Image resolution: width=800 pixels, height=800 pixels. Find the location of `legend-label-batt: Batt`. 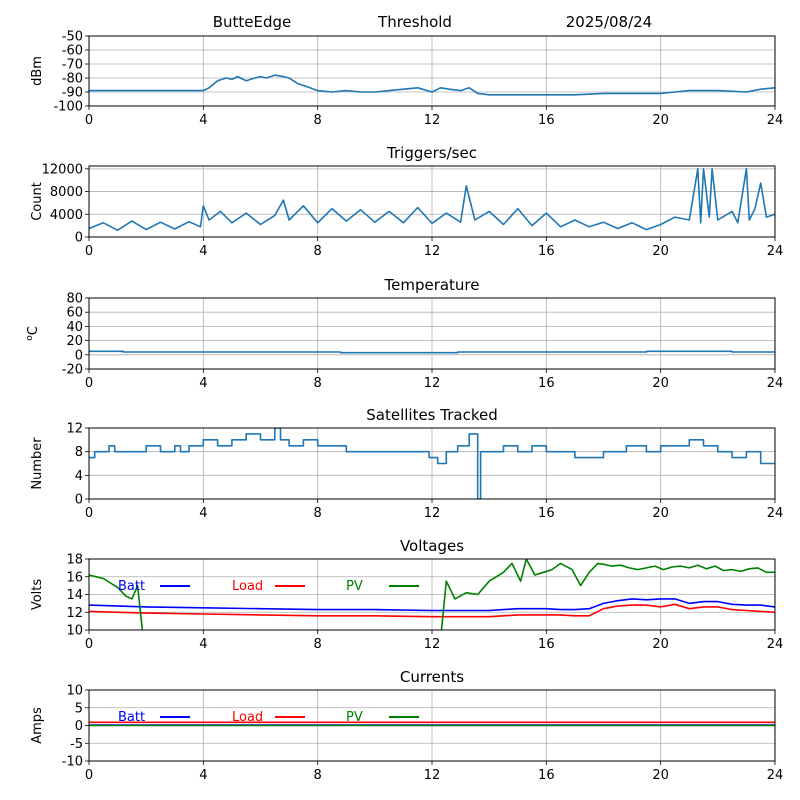

legend-label-batt: Batt is located at coordinates (131, 717).